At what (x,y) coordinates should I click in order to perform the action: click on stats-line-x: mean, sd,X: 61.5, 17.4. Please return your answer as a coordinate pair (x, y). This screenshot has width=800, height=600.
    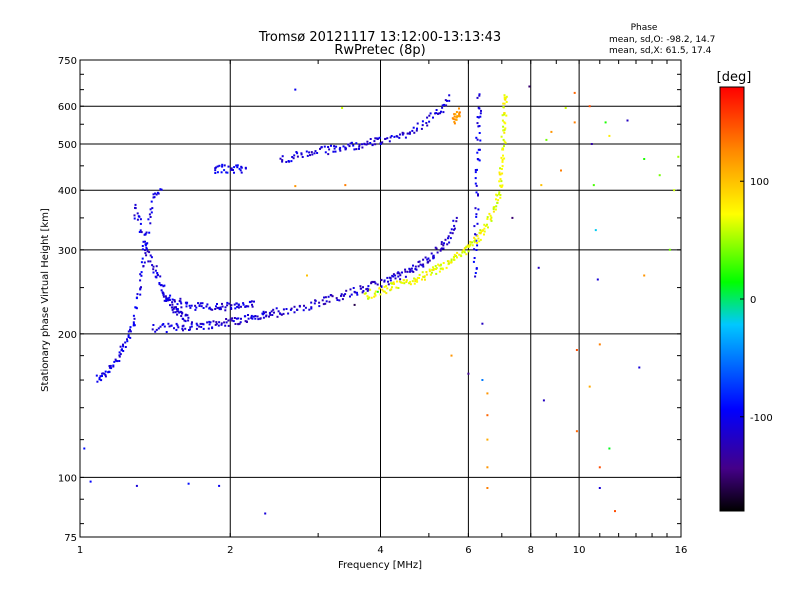
    Looking at the image, I should click on (660, 51).